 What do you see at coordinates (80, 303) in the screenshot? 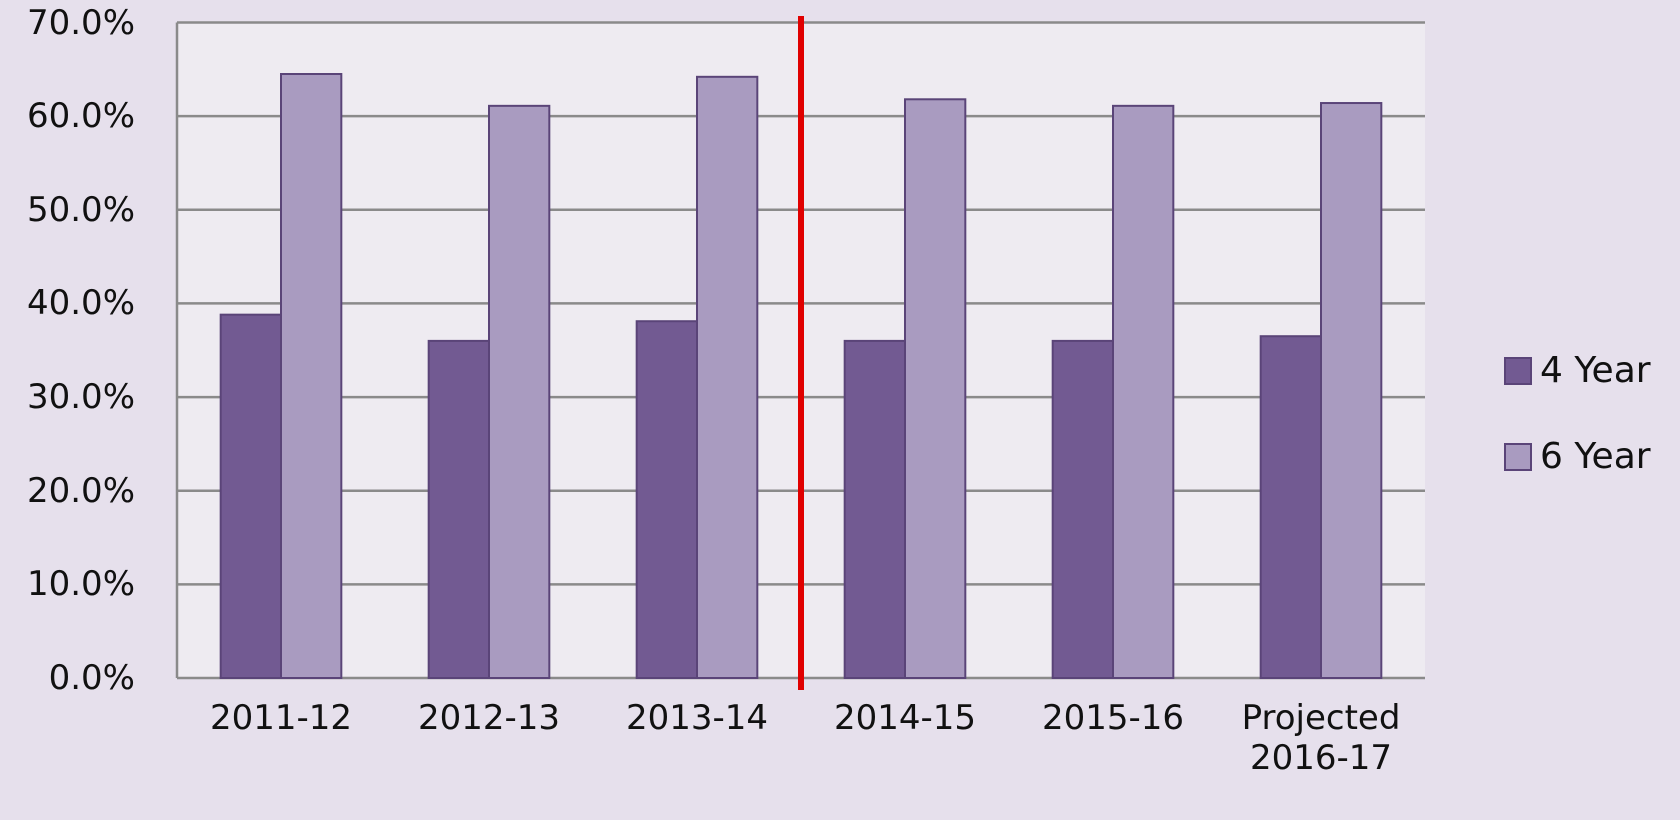
I see `y-tick-label: 40.0%` at bounding box center [80, 303].